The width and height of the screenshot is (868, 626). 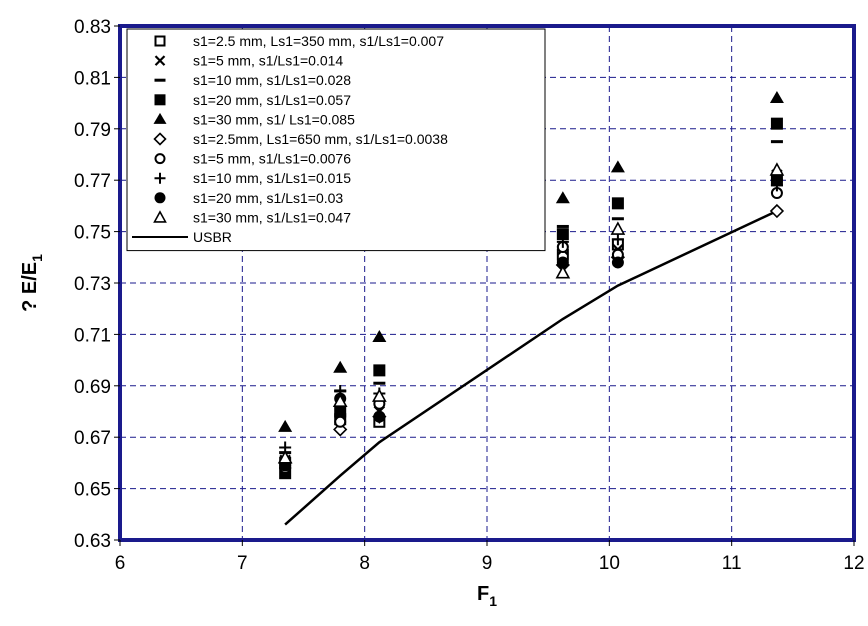 What do you see at coordinates (853, 563) in the screenshot?
I see `x-tick-label: 12` at bounding box center [853, 563].